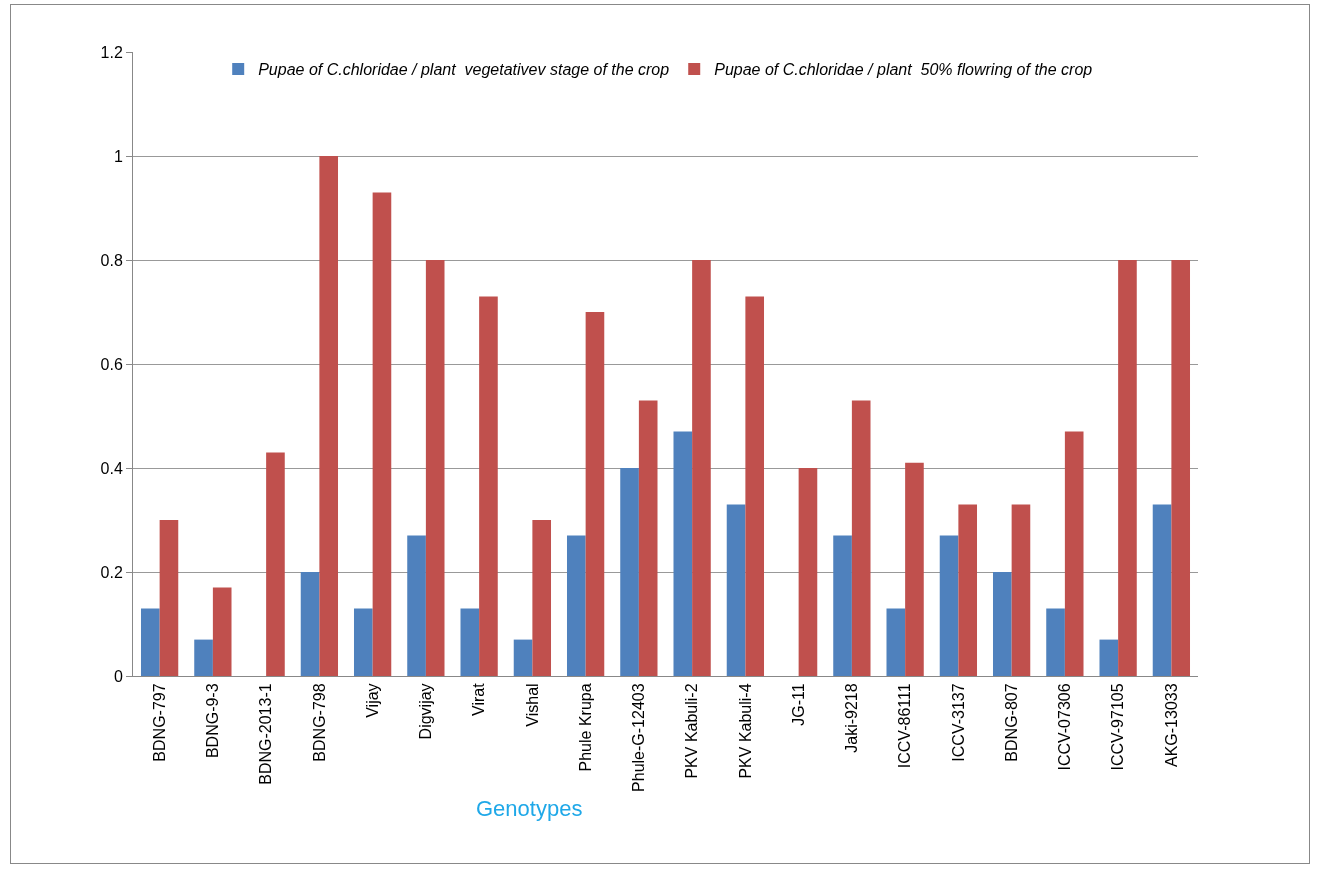 The width and height of the screenshot is (1325, 869). Describe the element at coordinates (426, 711) in the screenshot. I see `x-tick-label: Digvijay` at that location.